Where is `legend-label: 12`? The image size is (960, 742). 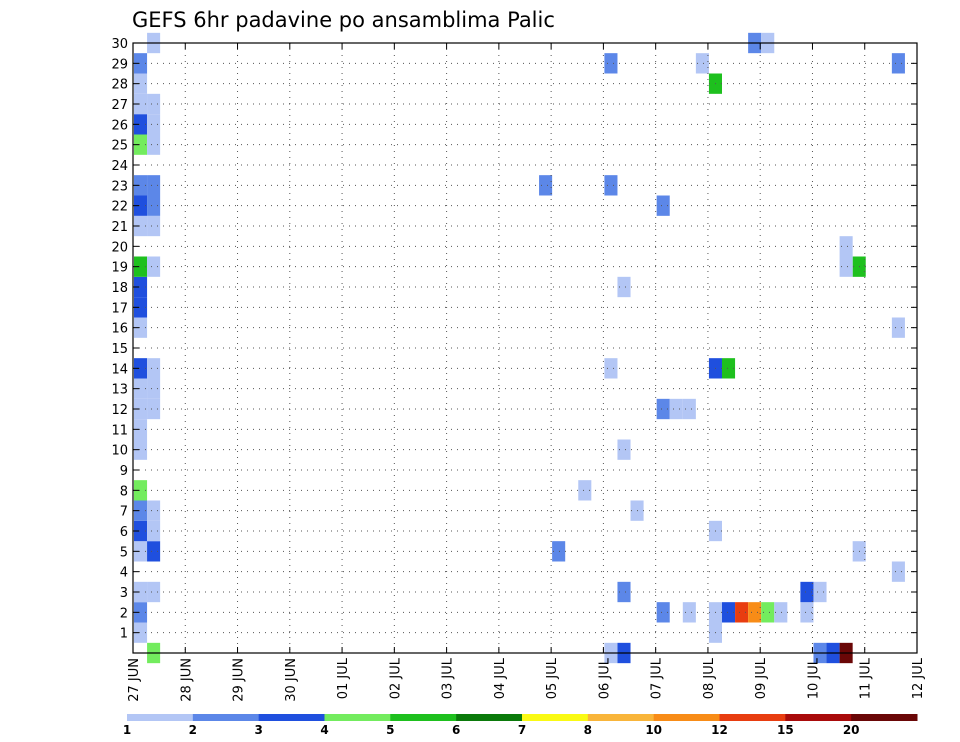
legend-label: 12 is located at coordinates (719, 730).